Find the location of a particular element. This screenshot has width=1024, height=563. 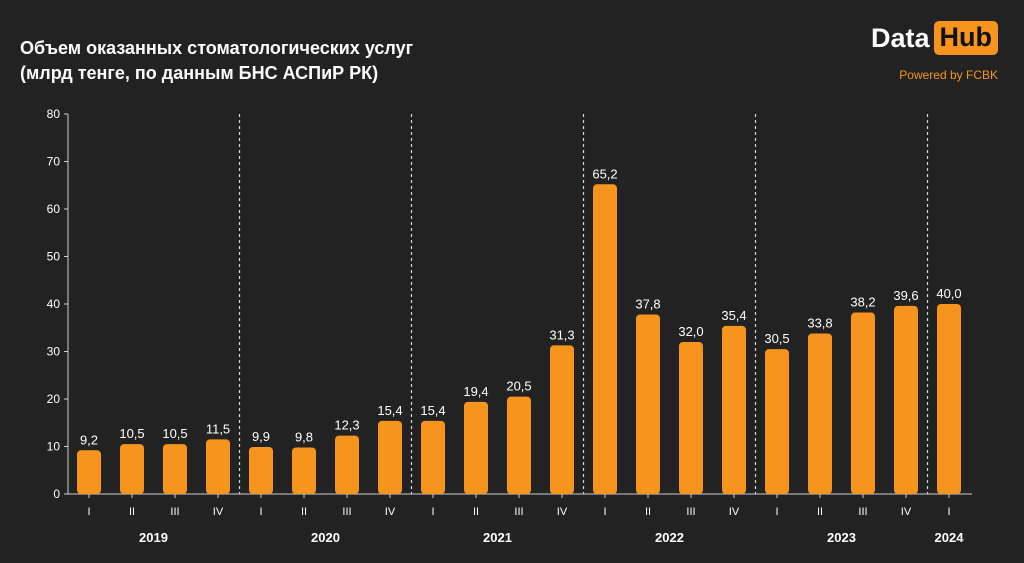

y-tick-label: 30 is located at coordinates (54, 352).